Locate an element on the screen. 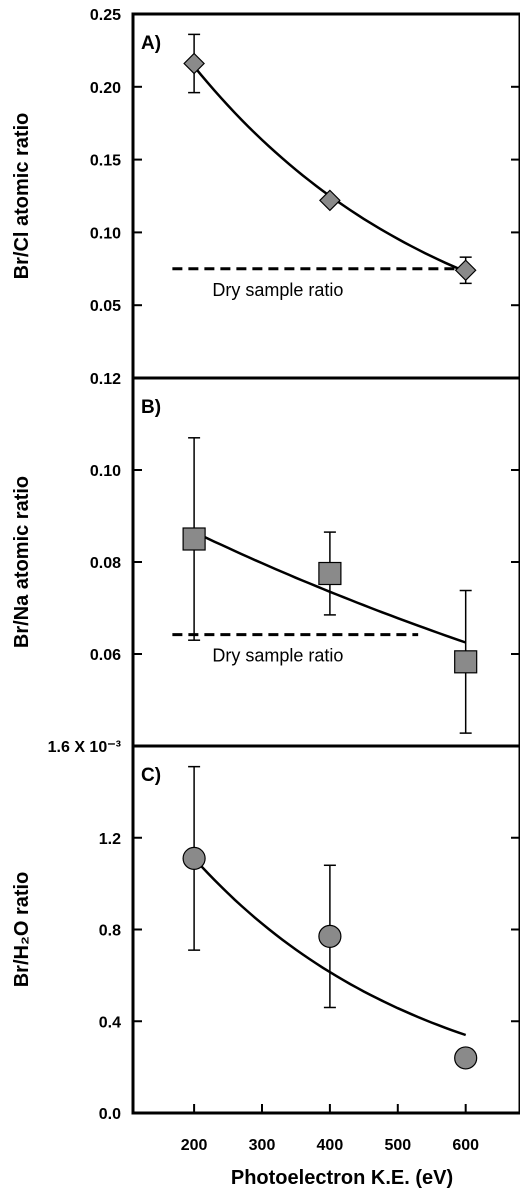 This screenshot has height=1196, width=520. x-axis: 200 300 400 500 600 Photoelectron K.E. (eV) is located at coordinates (330, 1146).